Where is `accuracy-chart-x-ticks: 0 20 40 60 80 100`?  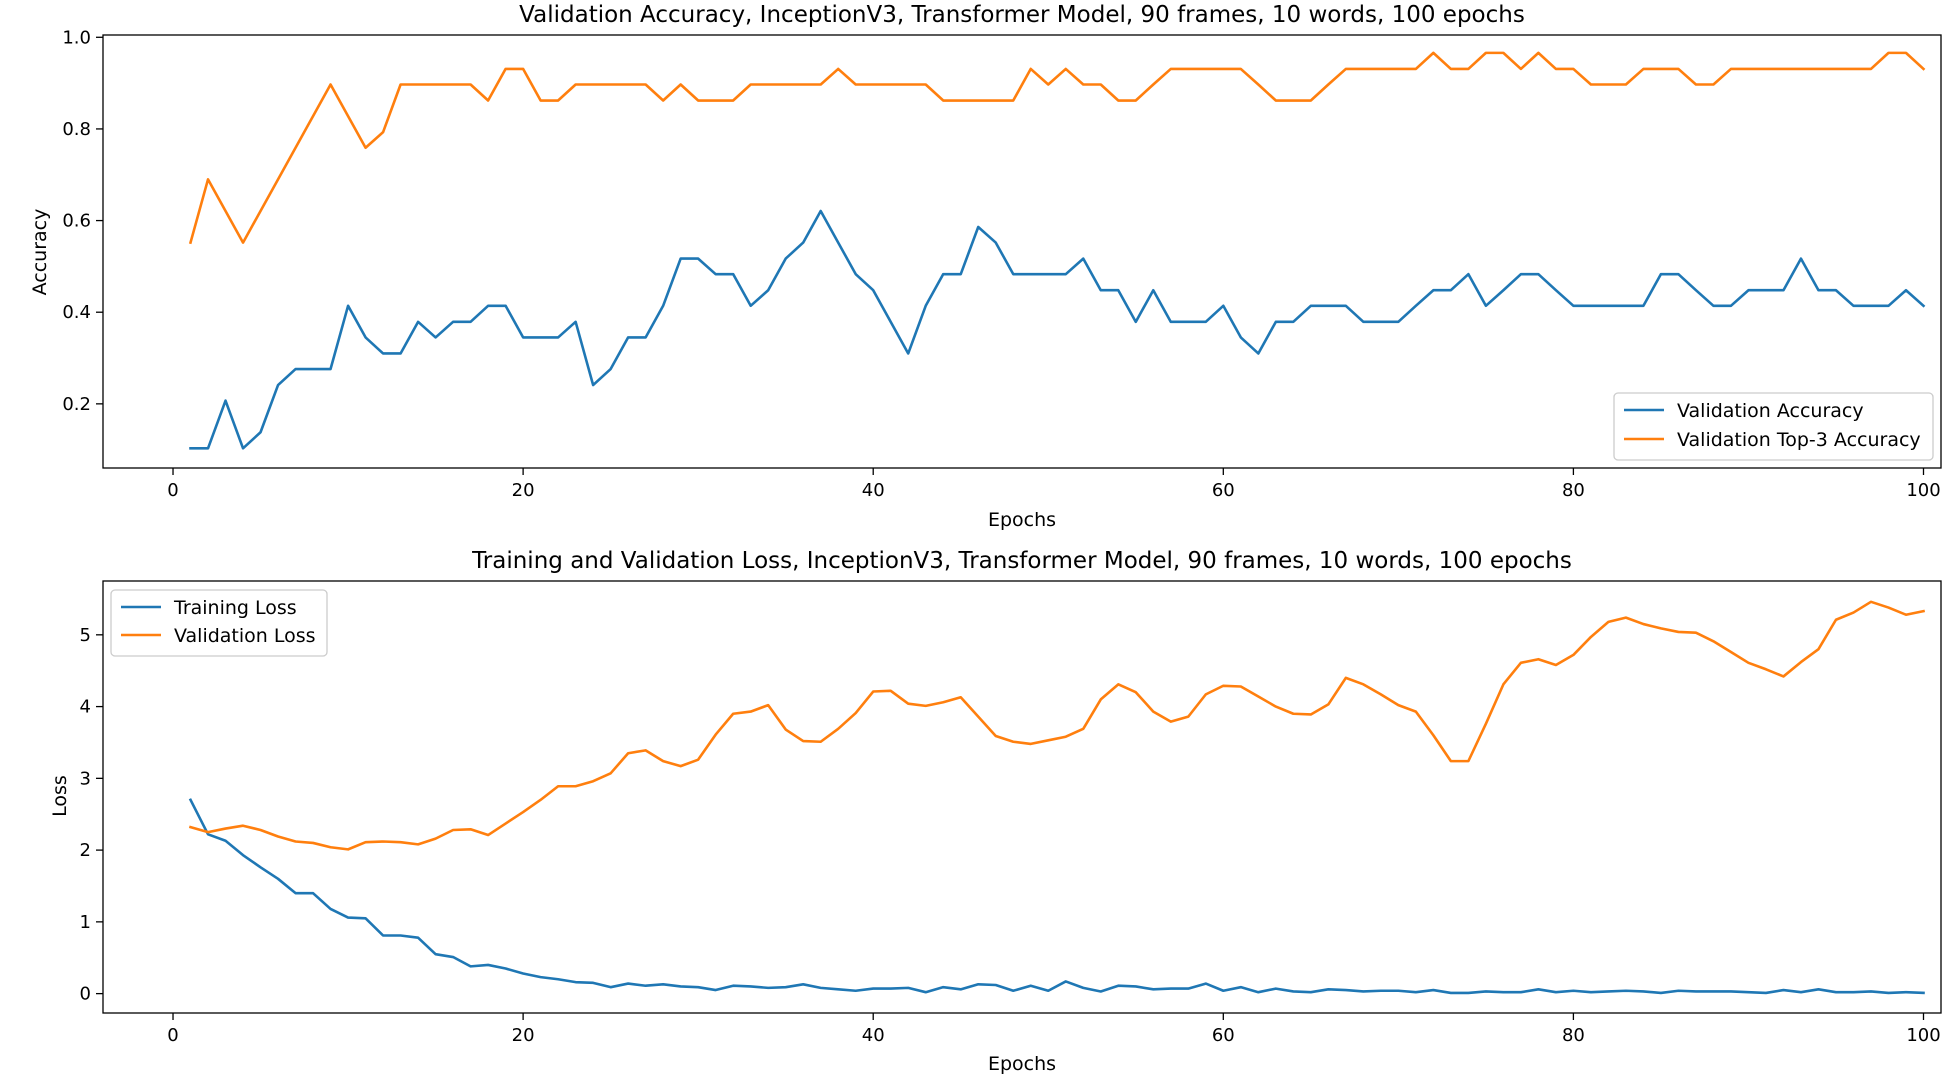
accuracy-chart-x-ticks: 0 20 40 60 80 100 is located at coordinates (1054, 484).